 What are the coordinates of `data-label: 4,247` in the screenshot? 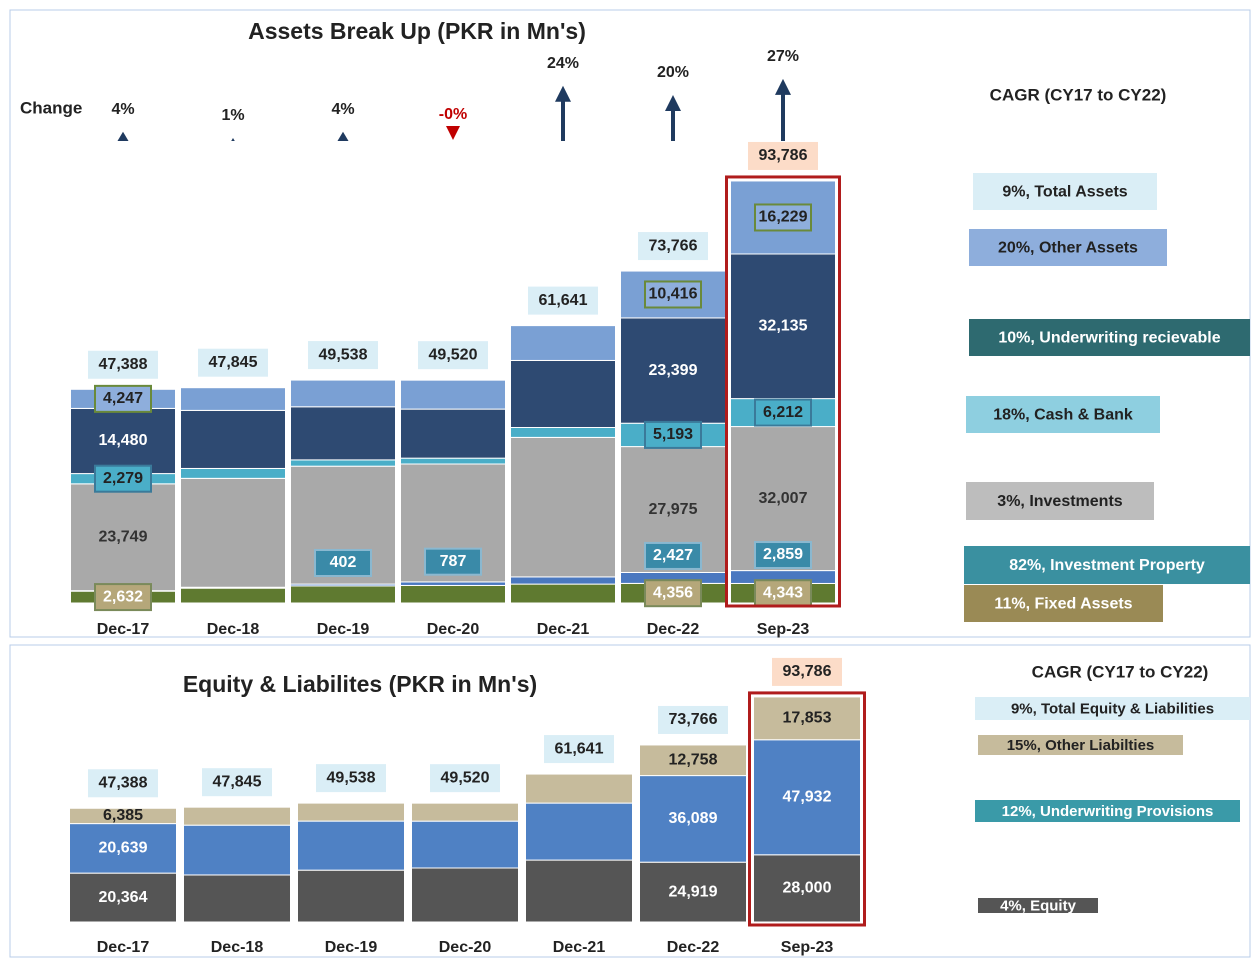 It's located at (123, 398).